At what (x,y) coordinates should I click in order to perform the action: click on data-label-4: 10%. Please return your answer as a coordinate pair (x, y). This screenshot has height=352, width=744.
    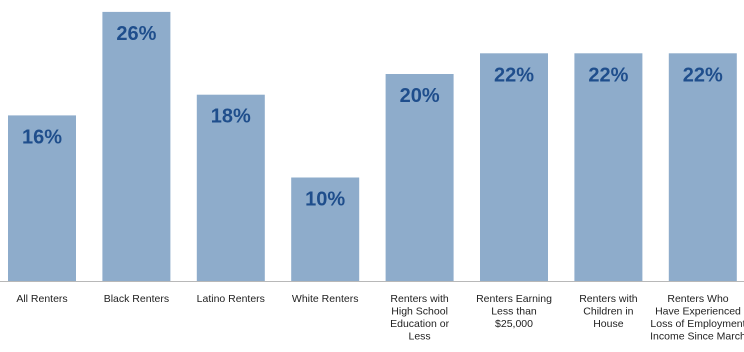
    Looking at the image, I should click on (325, 200).